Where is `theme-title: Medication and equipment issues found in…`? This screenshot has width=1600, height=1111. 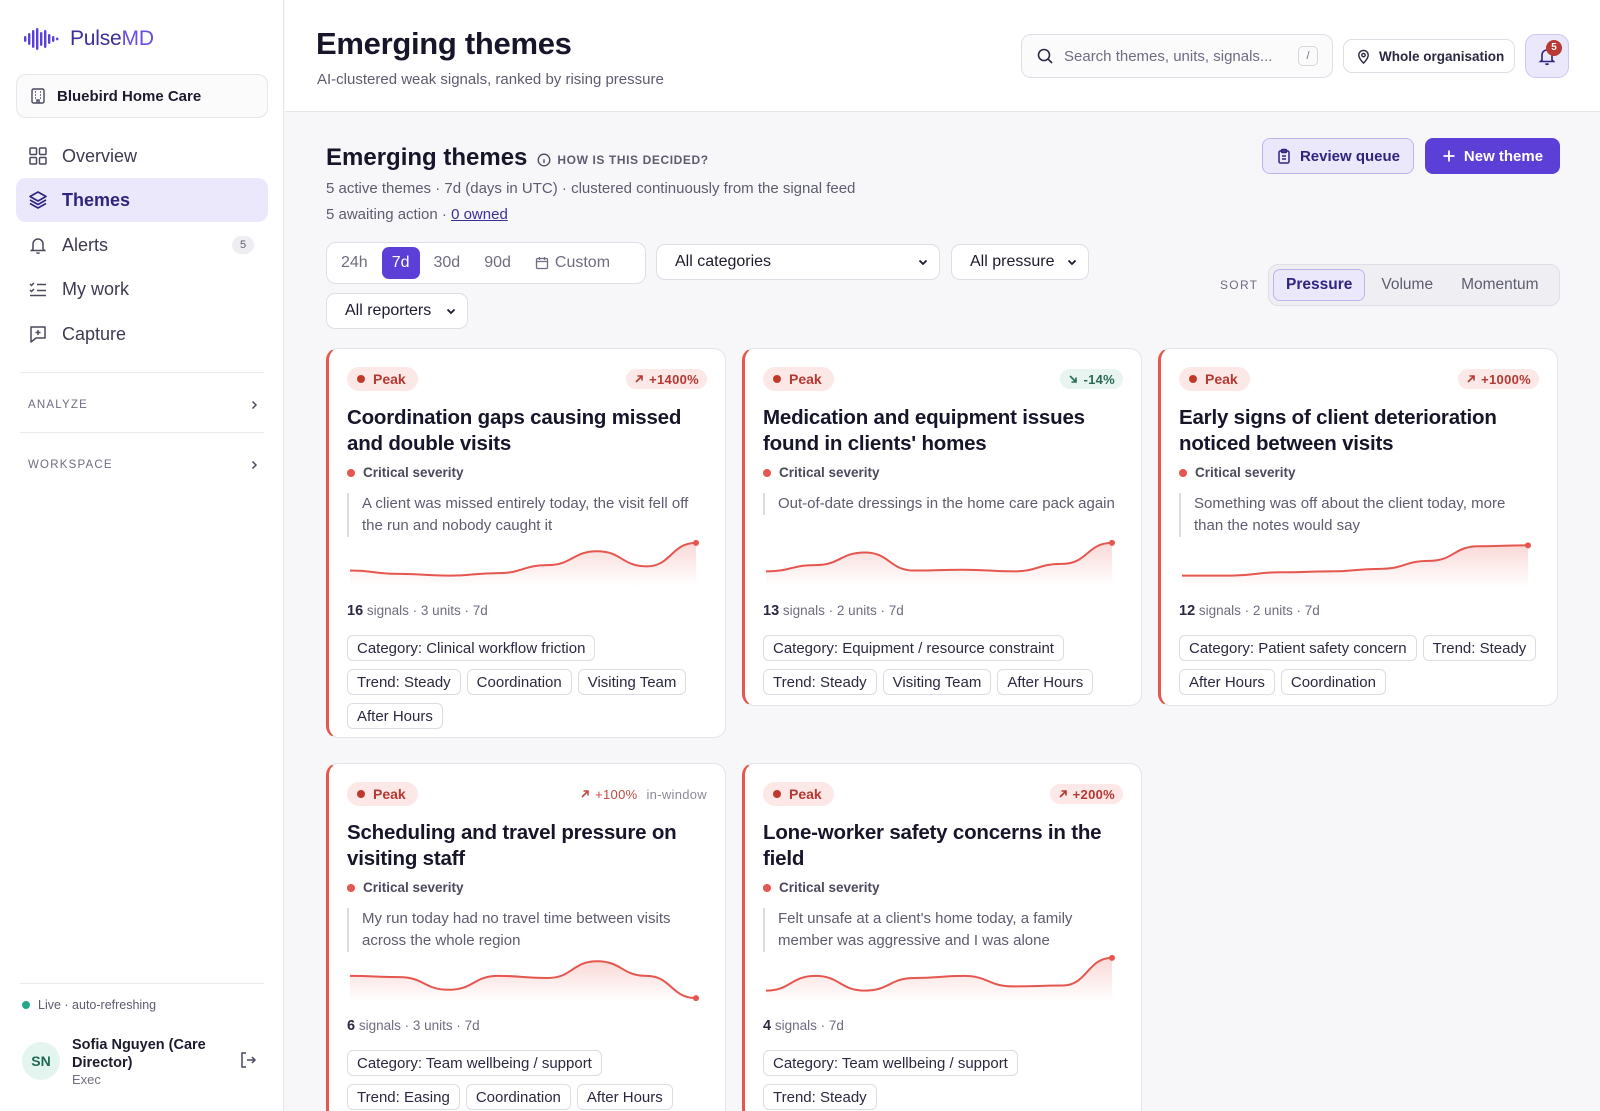
theme-title: Medication and equipment issues found in… is located at coordinates (924, 430).